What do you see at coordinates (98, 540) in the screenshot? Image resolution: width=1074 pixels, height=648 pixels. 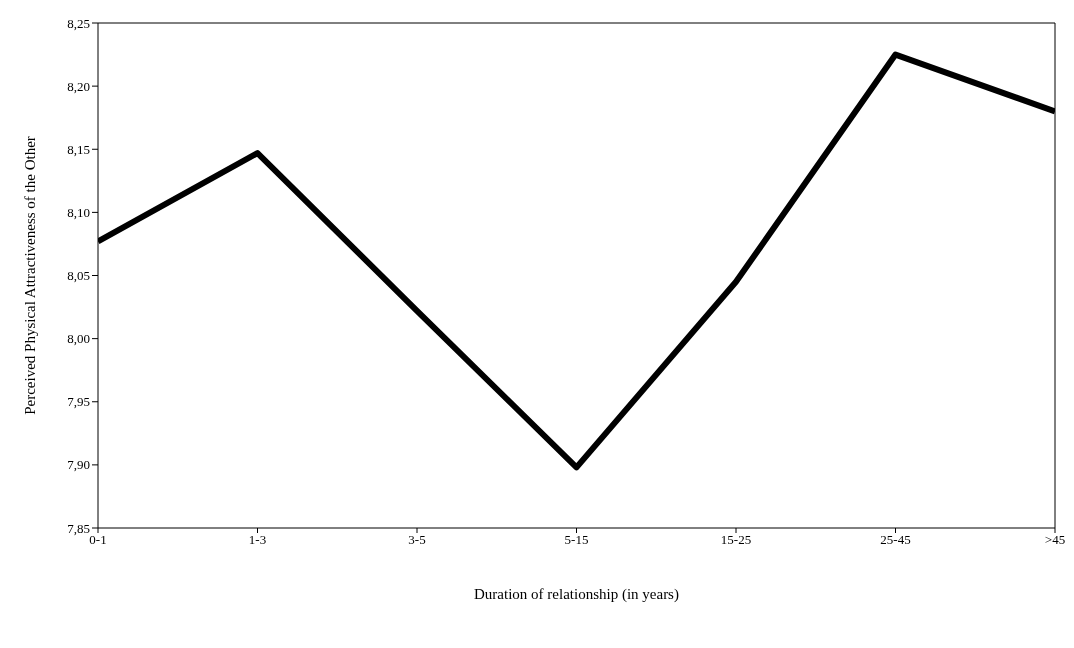 I see `x-tick-label: 0-1` at bounding box center [98, 540].